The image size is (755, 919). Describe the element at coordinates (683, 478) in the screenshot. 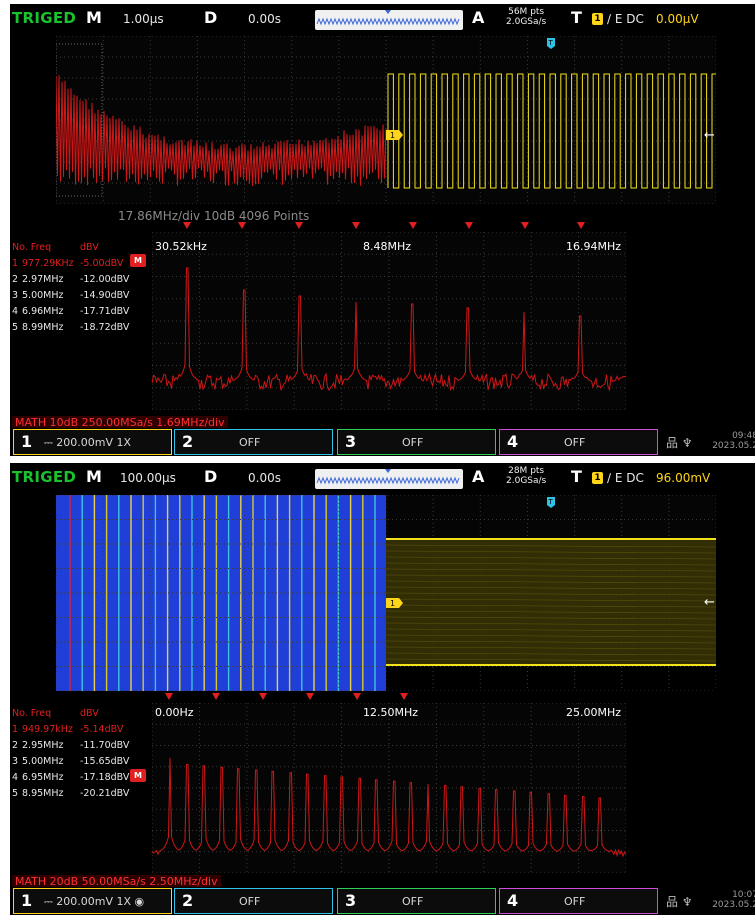

I see `trigger-level: 96.00mV` at that location.